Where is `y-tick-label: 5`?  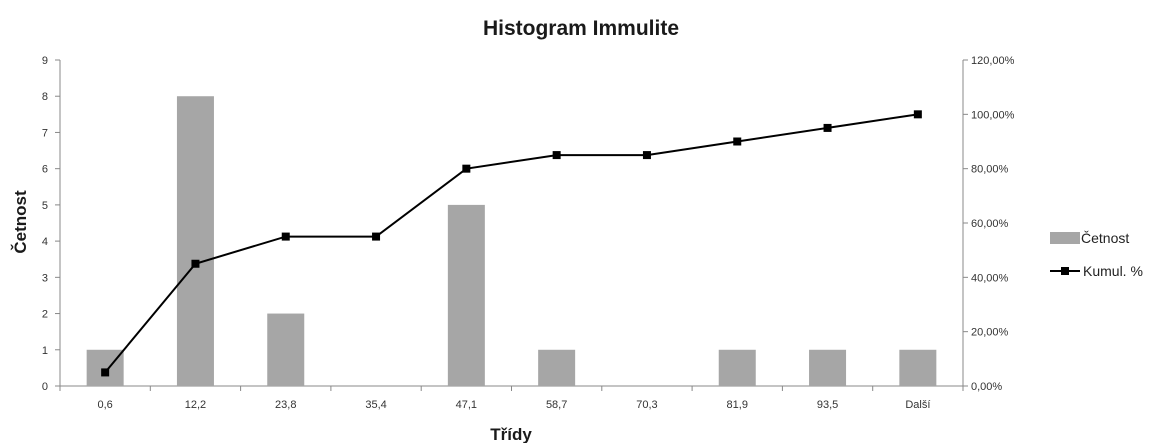 y-tick-label: 5 is located at coordinates (45, 206).